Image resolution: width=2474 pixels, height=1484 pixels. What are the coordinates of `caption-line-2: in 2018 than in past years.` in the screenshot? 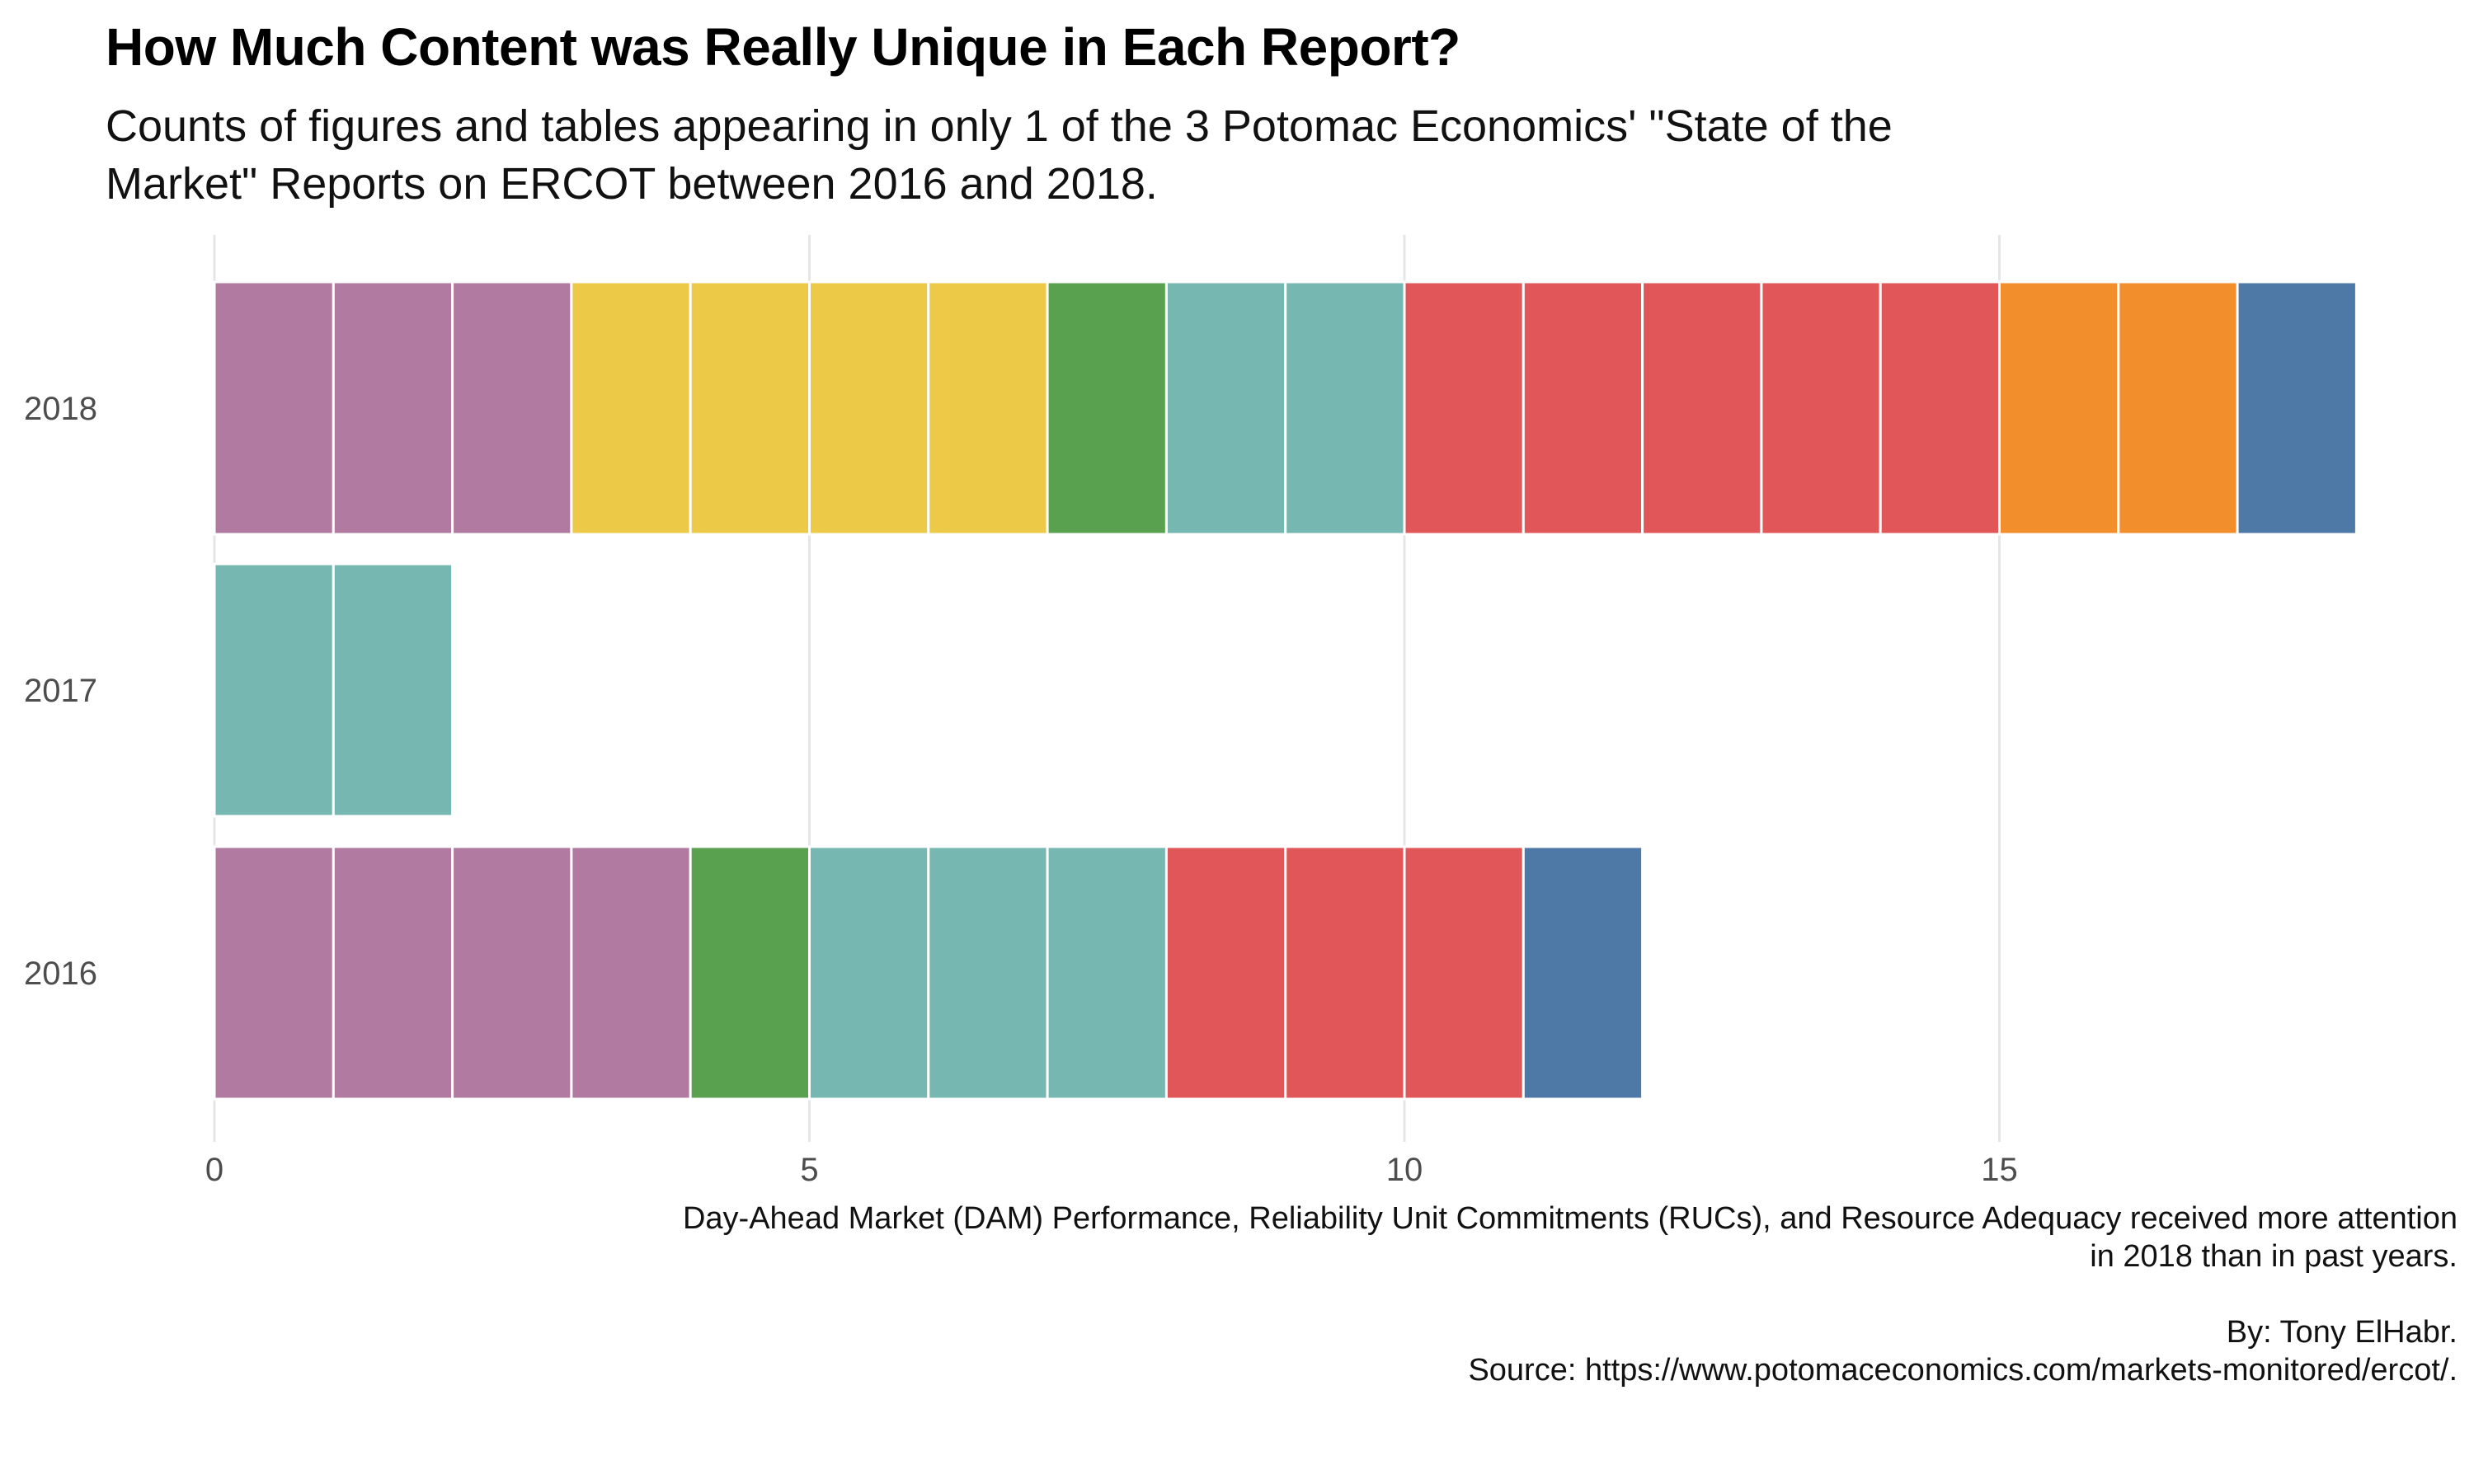 It's located at (2274, 1256).